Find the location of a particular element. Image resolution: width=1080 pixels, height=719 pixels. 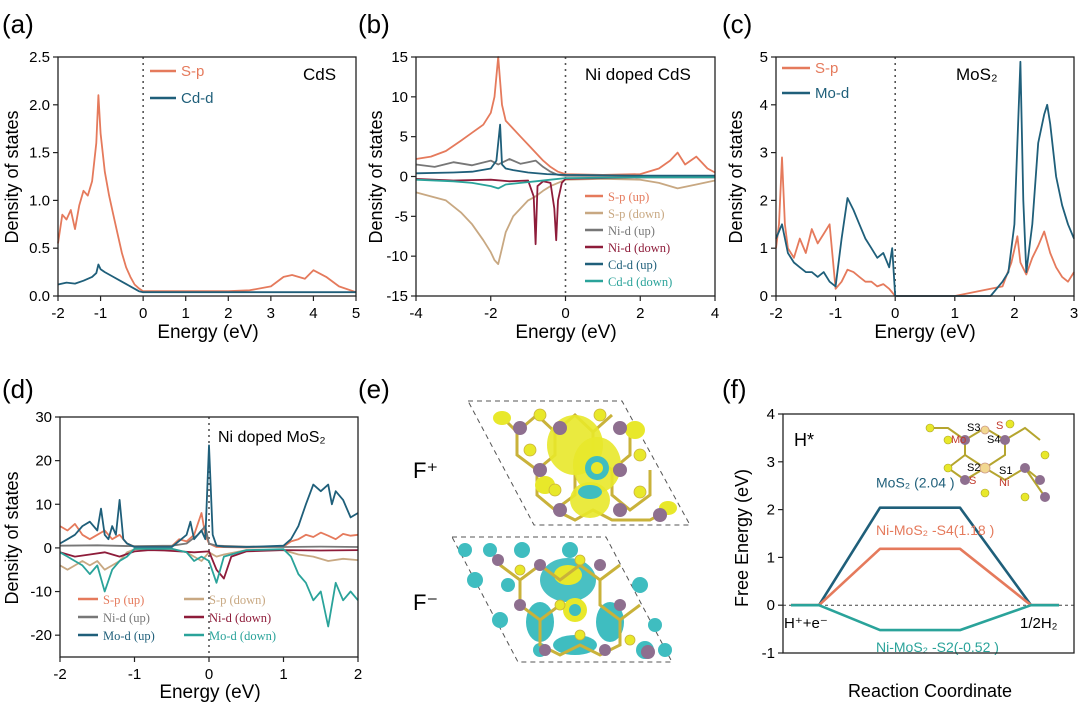

ylabel-c: Density of states is located at coordinates (736, 176).